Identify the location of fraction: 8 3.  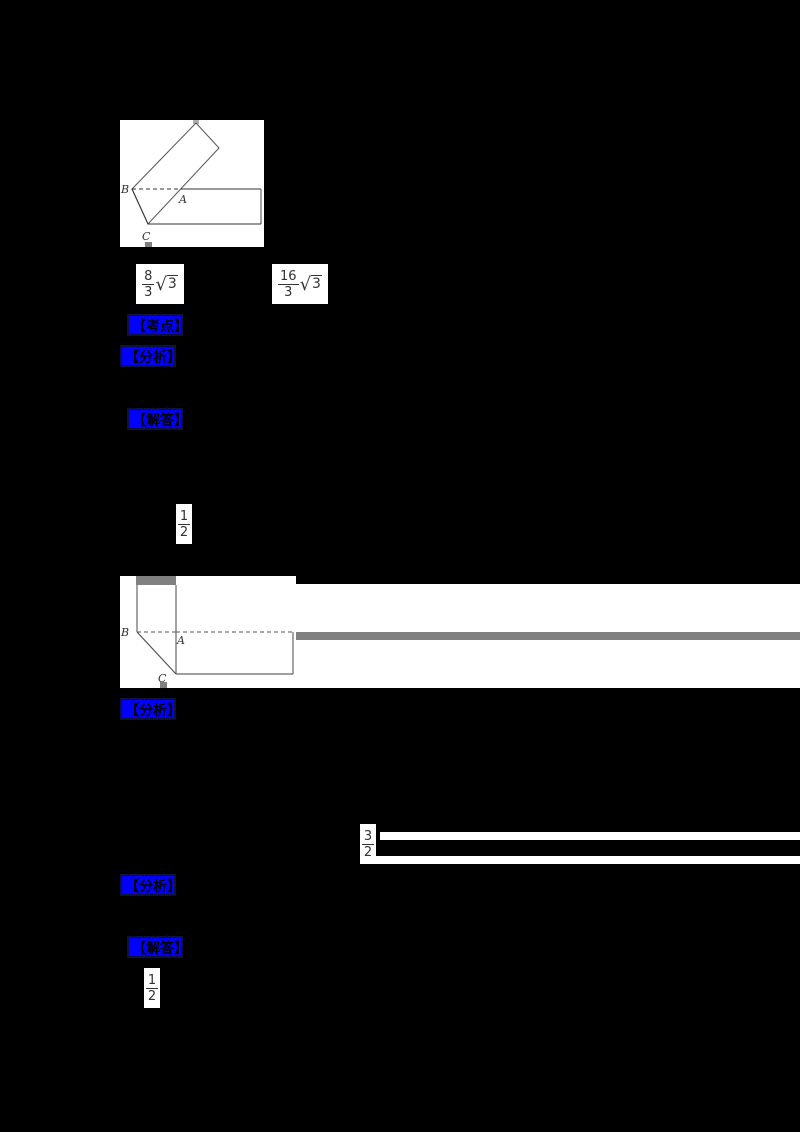
(148, 284).